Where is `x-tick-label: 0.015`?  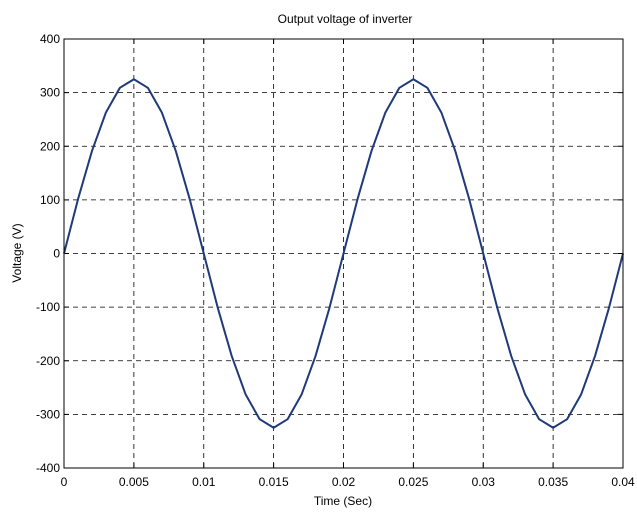 x-tick-label: 0.015 is located at coordinates (274, 482).